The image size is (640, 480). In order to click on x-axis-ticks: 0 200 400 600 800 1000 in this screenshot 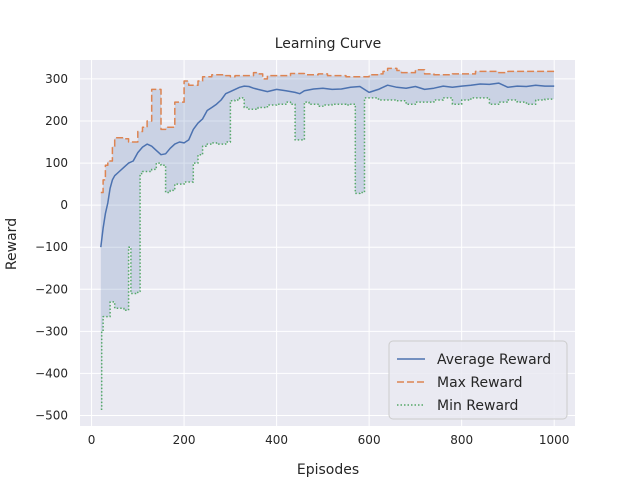, I will do `click(329, 440)`.